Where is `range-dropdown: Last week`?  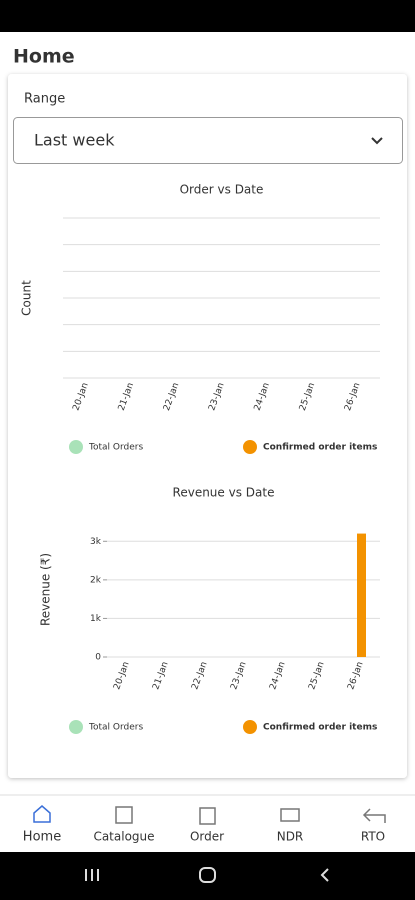
range-dropdown: Last week is located at coordinates (208, 140).